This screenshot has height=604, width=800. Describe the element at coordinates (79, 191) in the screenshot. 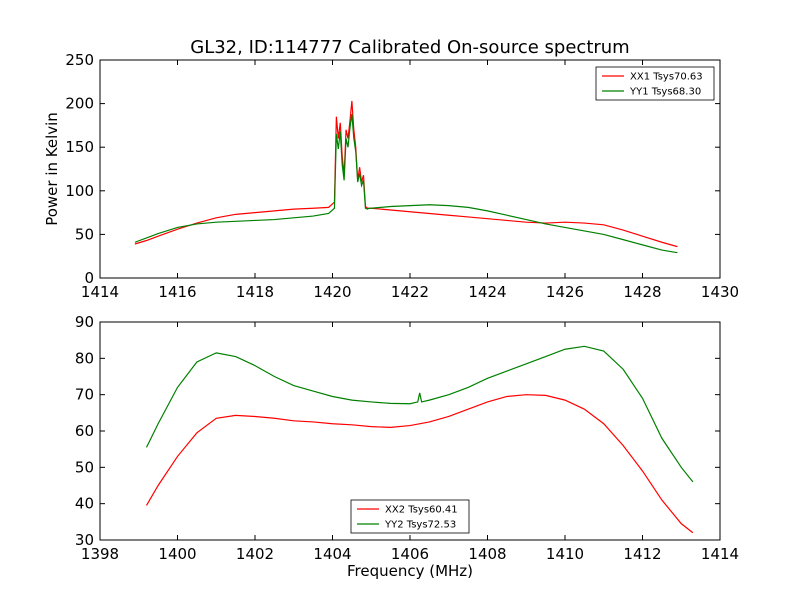

I see `y-tick-label: 100` at that location.